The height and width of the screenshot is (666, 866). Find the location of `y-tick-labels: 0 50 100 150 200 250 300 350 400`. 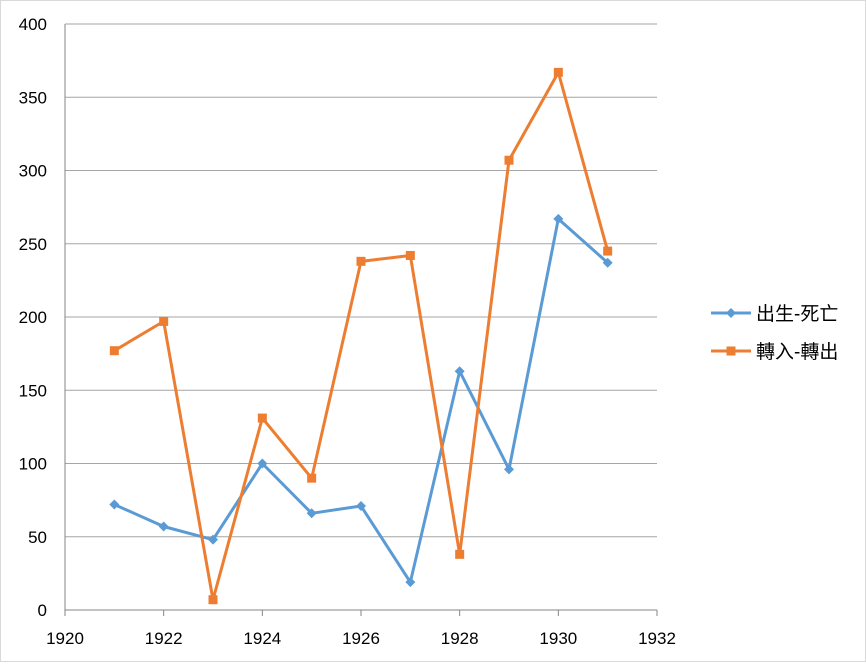

y-tick-labels: 0 50 100 150 200 250 300 350 400 is located at coordinates (33, 317).